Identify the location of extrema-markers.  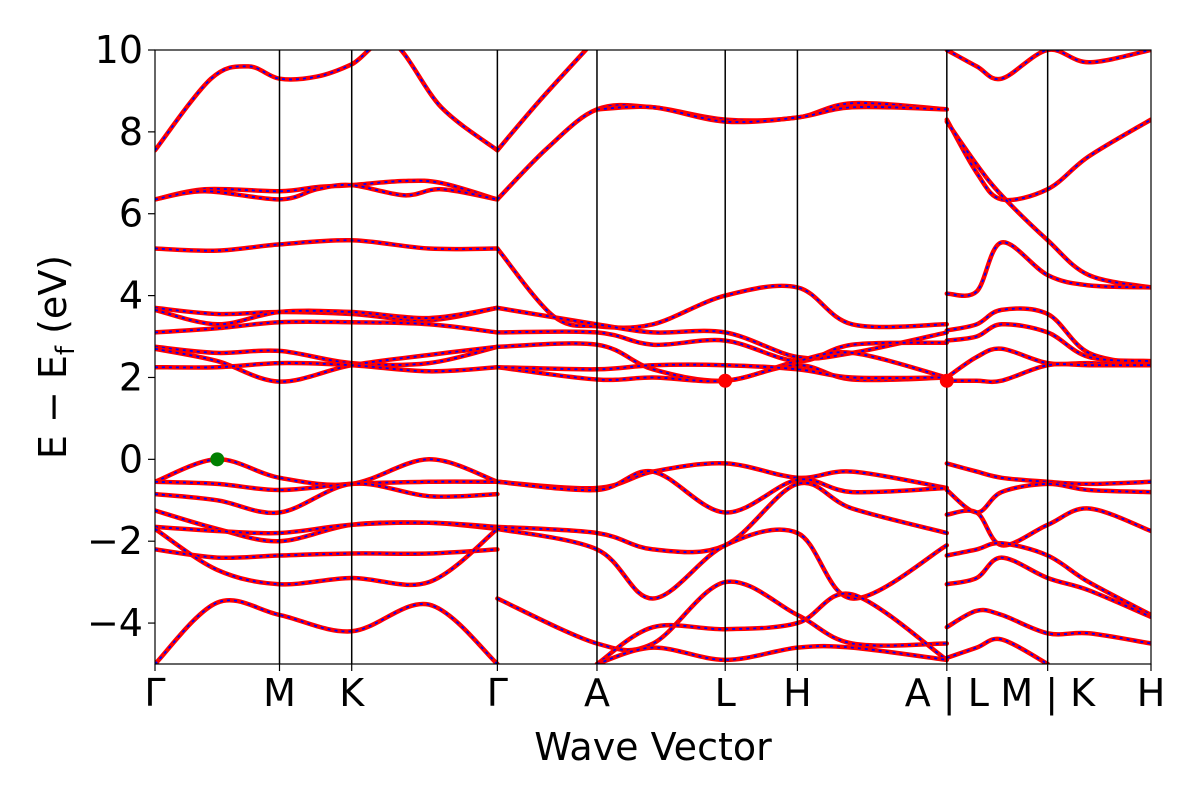
(582, 420).